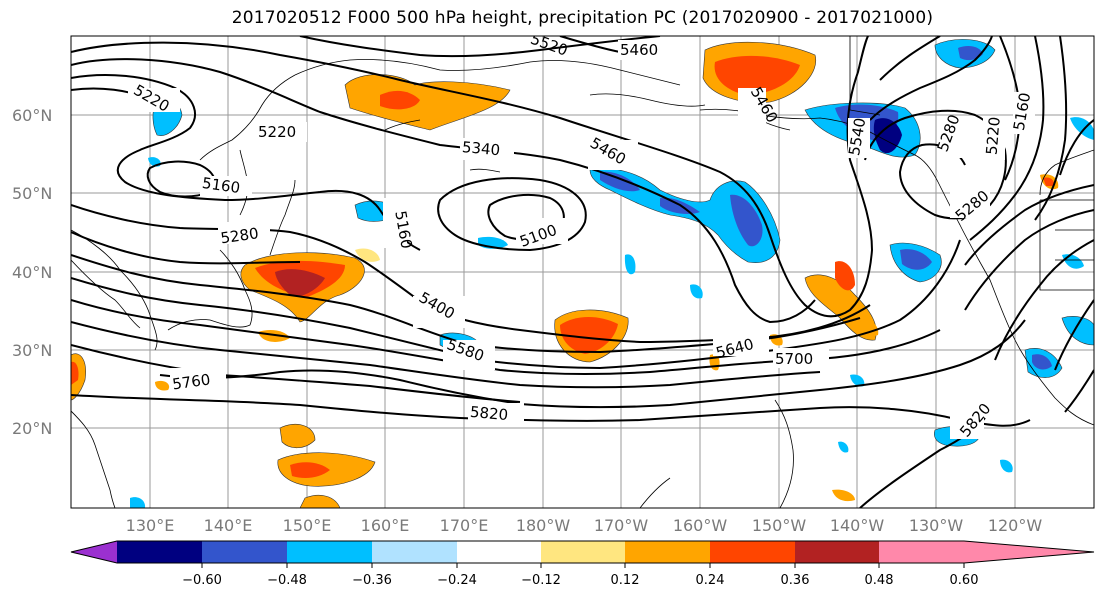  I want to click on lat-label: 40°N, so click(32, 272).